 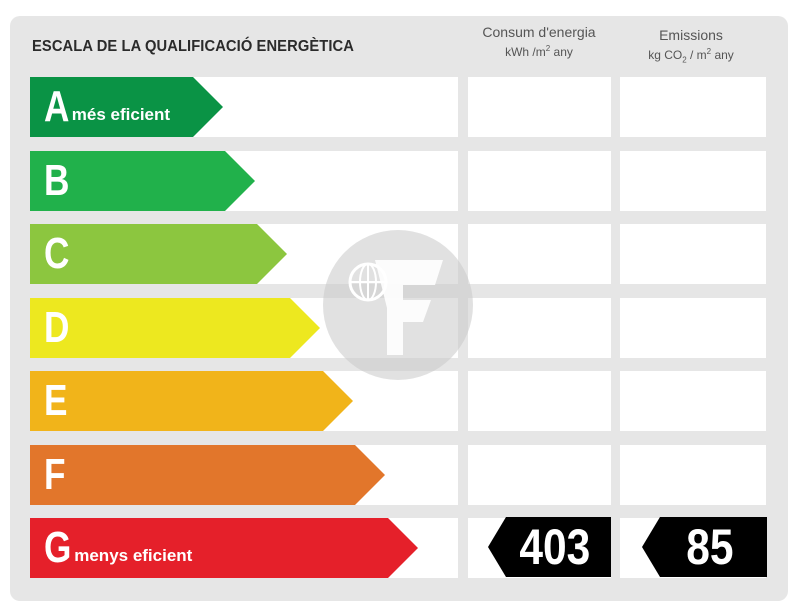 I want to click on rating-note: més eficient, so click(x=121, y=114).